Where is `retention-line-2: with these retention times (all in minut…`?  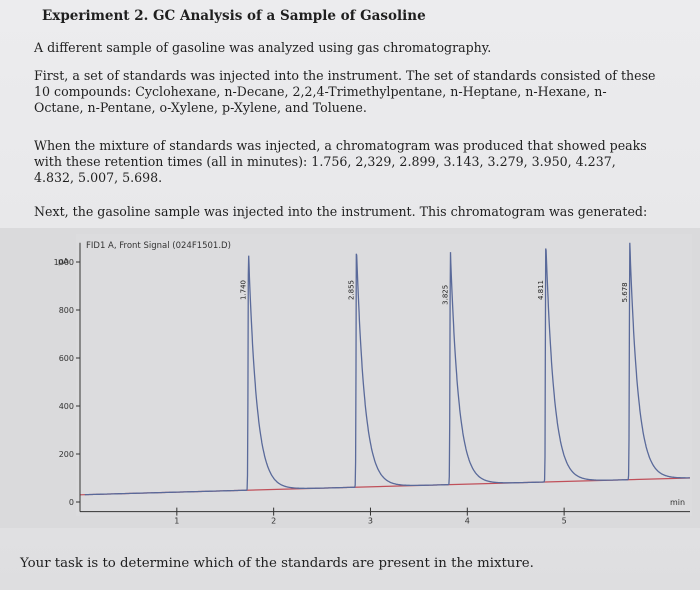
retention-line-2: with these retention times (all in minut… is located at coordinates (325, 161).